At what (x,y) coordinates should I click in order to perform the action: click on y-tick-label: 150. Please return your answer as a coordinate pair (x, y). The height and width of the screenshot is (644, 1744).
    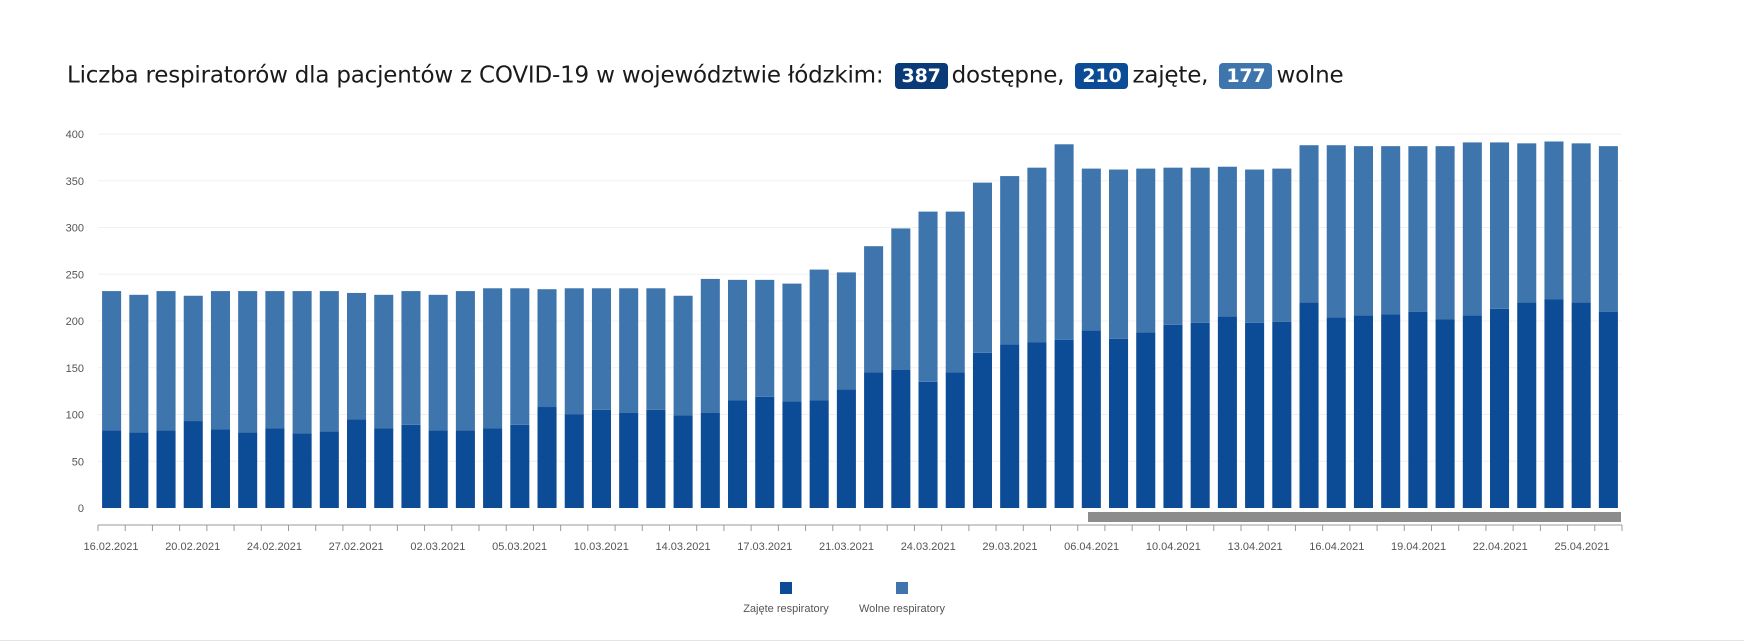
    Looking at the image, I should click on (75, 369).